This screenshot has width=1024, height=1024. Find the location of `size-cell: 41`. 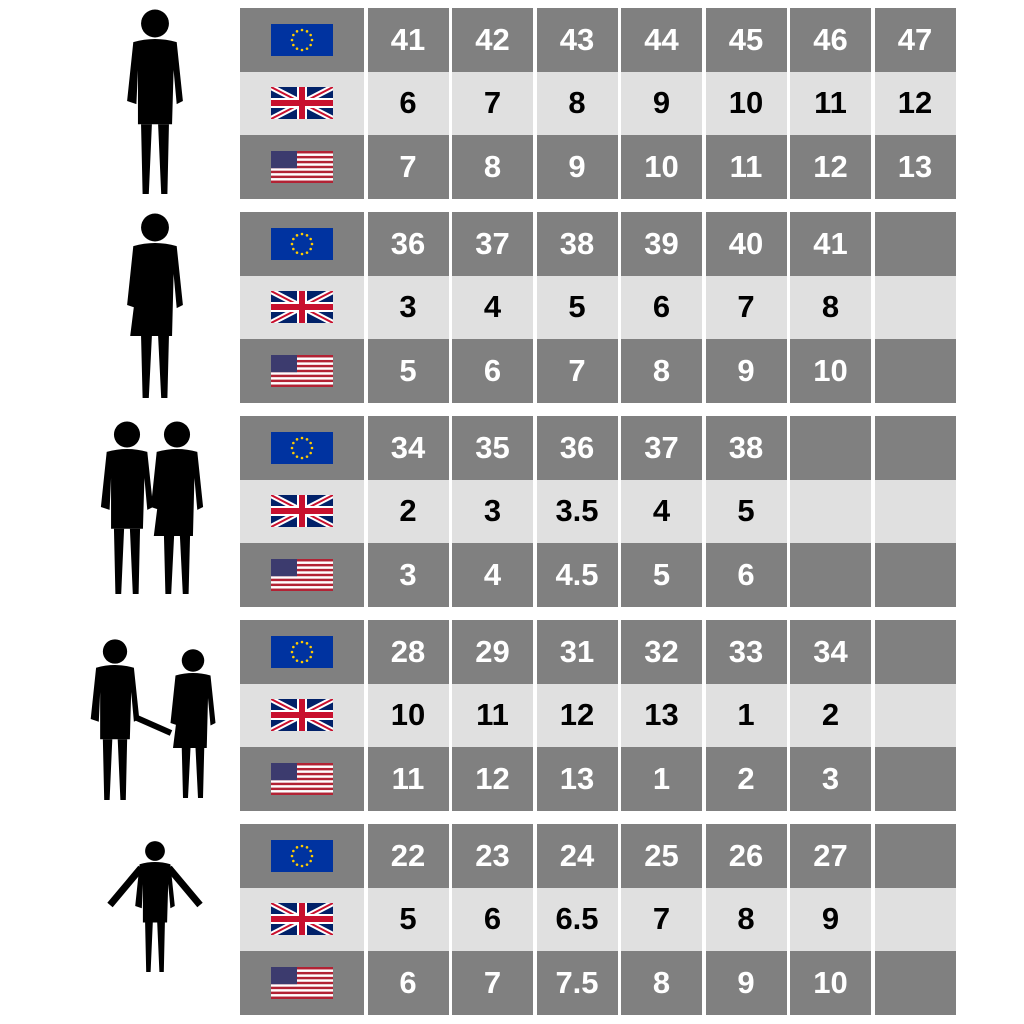

size-cell: 41 is located at coordinates (408, 40).